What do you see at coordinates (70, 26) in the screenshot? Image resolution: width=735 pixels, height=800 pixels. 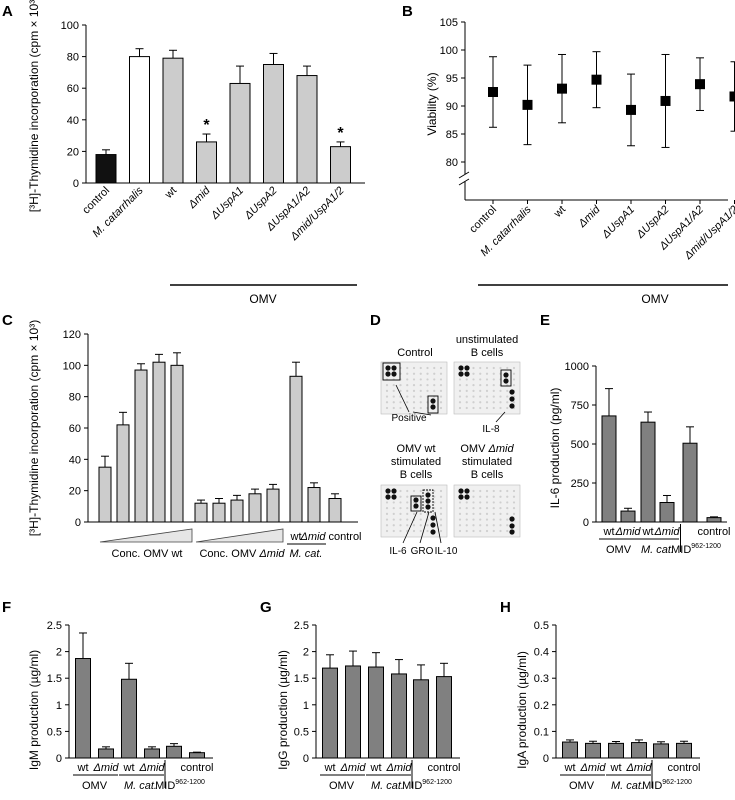 I see `panel-a-ytick-label: 100` at bounding box center [70, 26].